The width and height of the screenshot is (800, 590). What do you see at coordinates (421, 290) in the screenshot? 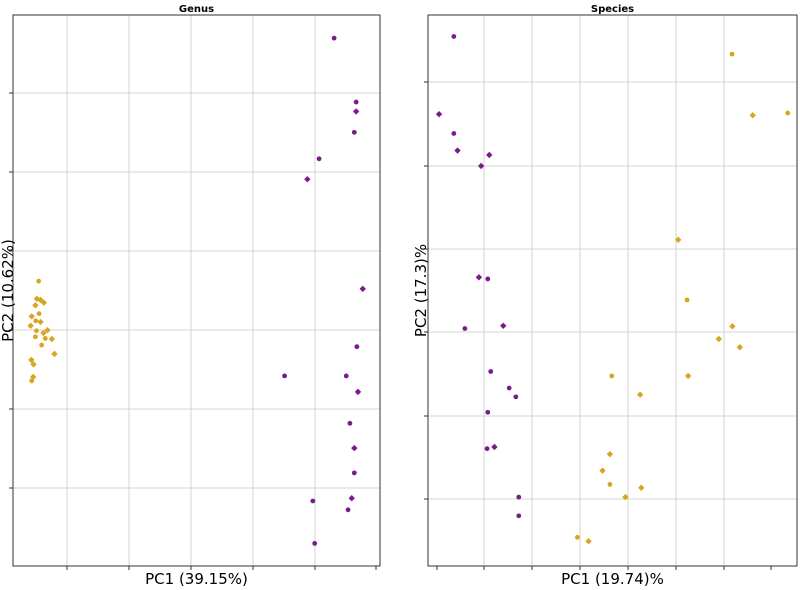
I see `species-y-axis-label: PC2 (17.3)%` at bounding box center [421, 290].